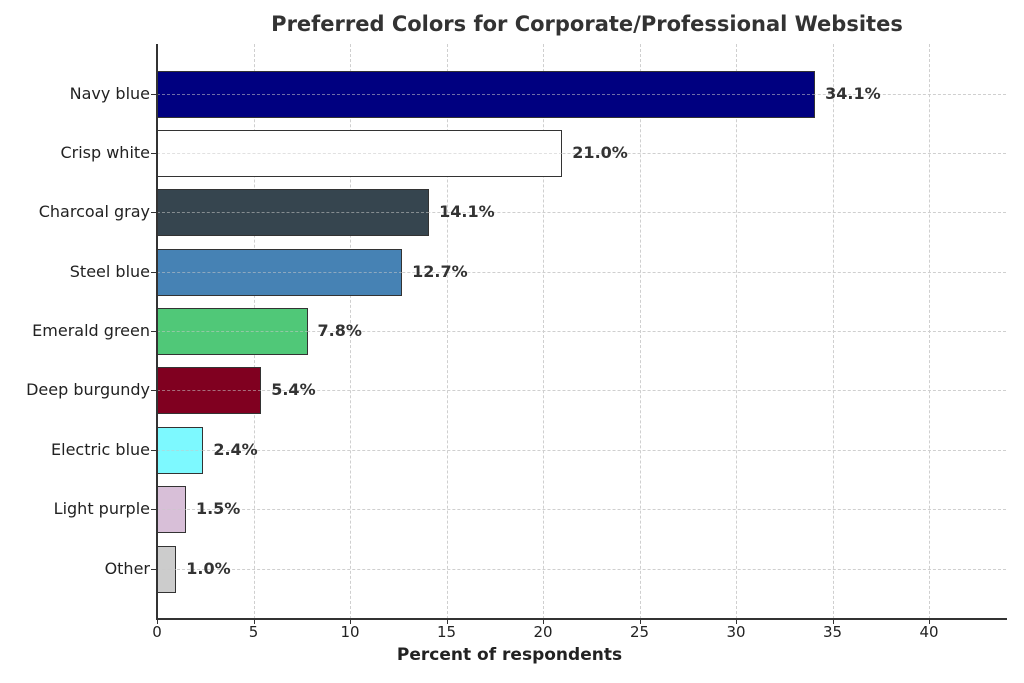  I want to click on x-tick-label: 40, so click(929, 632).